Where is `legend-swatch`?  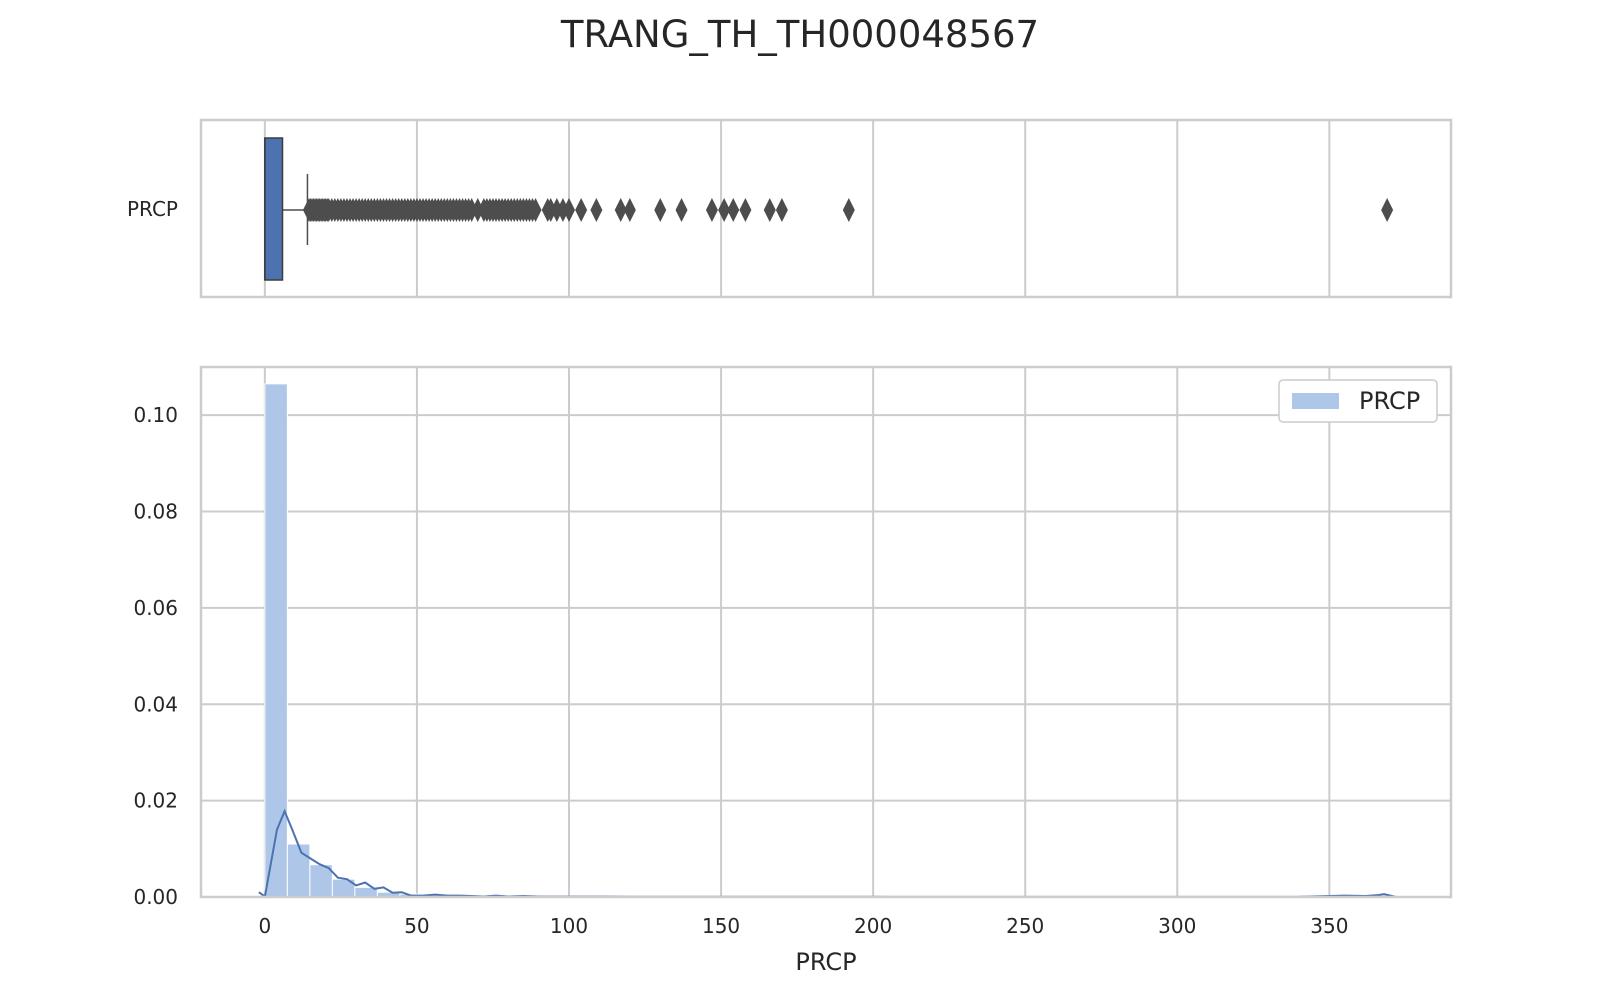
legend-swatch is located at coordinates (1315, 401).